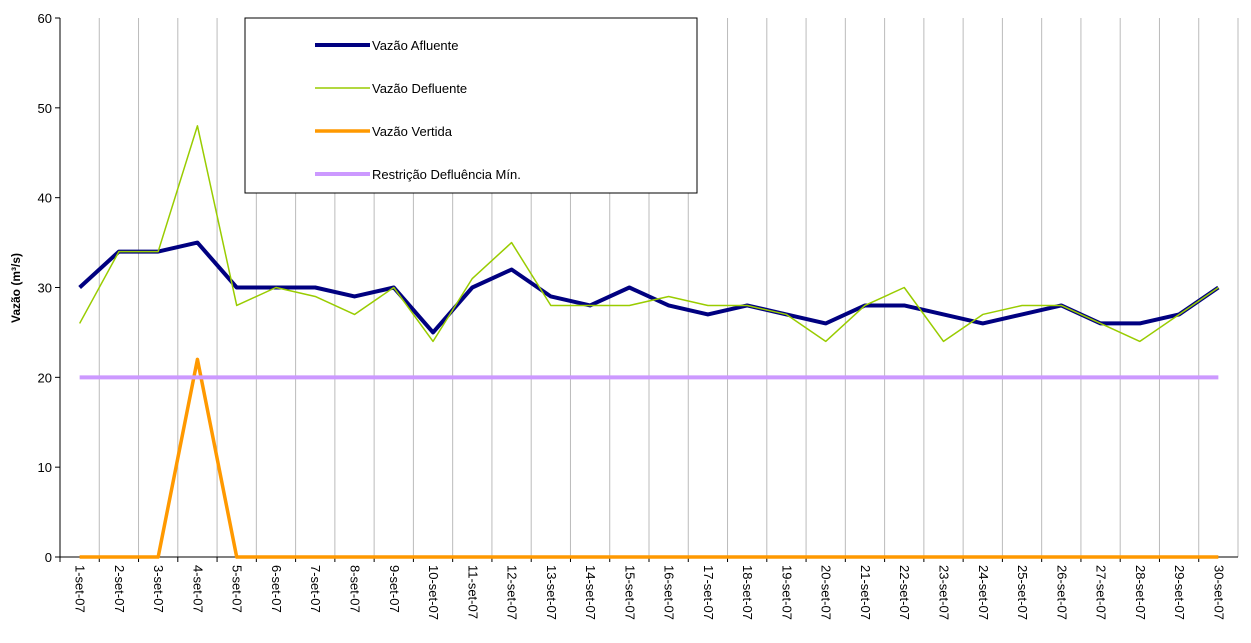 The width and height of the screenshot is (1251, 643). What do you see at coordinates (415, 45) in the screenshot?
I see `legend-label: Vazão Afluente` at bounding box center [415, 45].